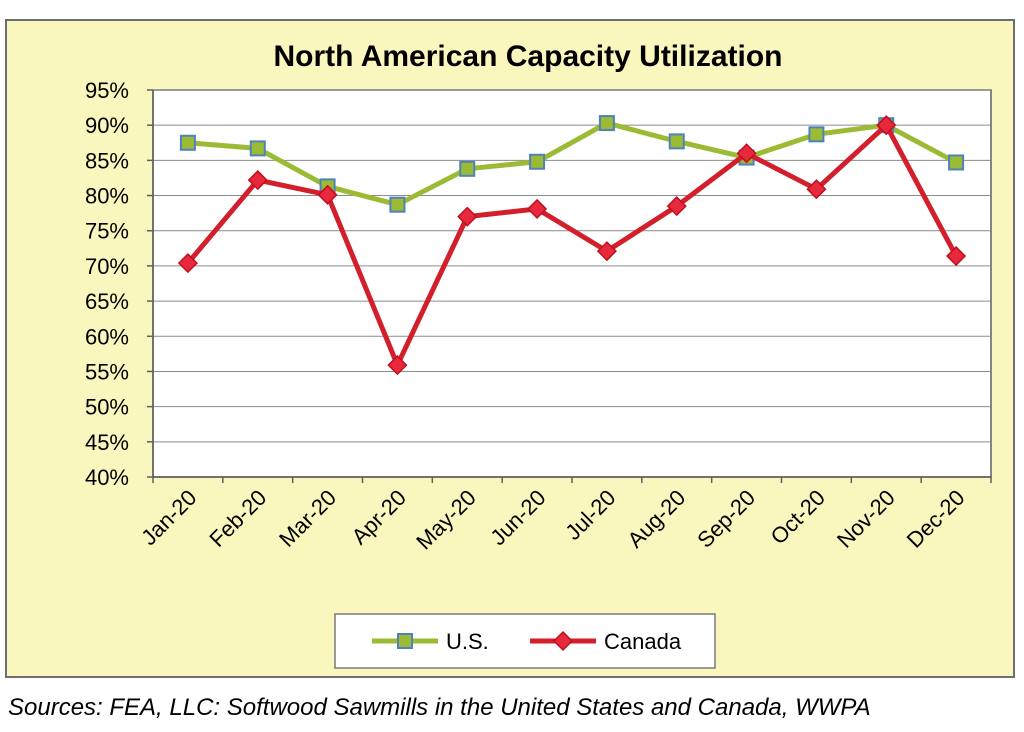 Image resolution: width=1024 pixels, height=732 pixels. Describe the element at coordinates (119, 284) in the screenshot. I see `y-axis-tick-labels: 40% 45% 50% 55% 60% 65% 70% 75% 80% 85% 90% 95%` at that location.